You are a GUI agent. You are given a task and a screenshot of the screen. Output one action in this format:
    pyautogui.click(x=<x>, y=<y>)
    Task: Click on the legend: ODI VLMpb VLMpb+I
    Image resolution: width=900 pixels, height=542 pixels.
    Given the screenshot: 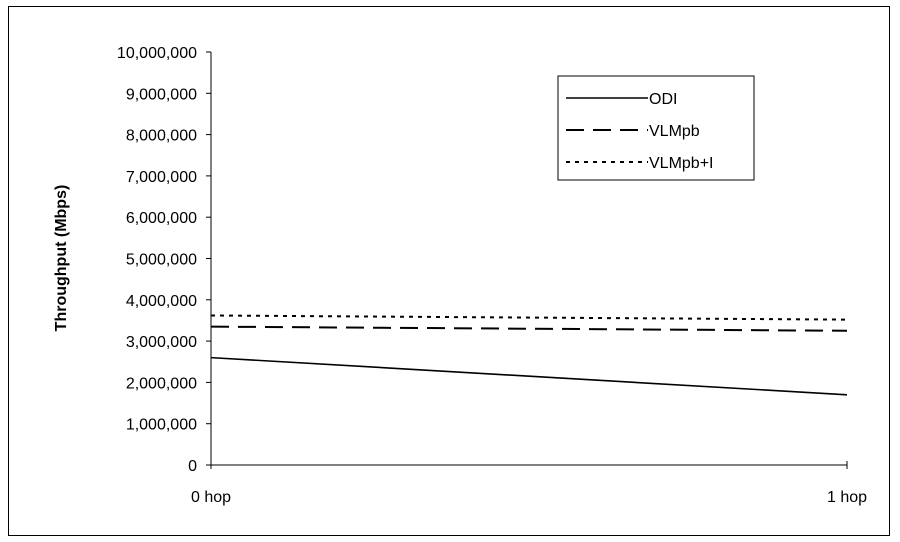 What is the action you would take?
    pyautogui.click(x=656, y=128)
    